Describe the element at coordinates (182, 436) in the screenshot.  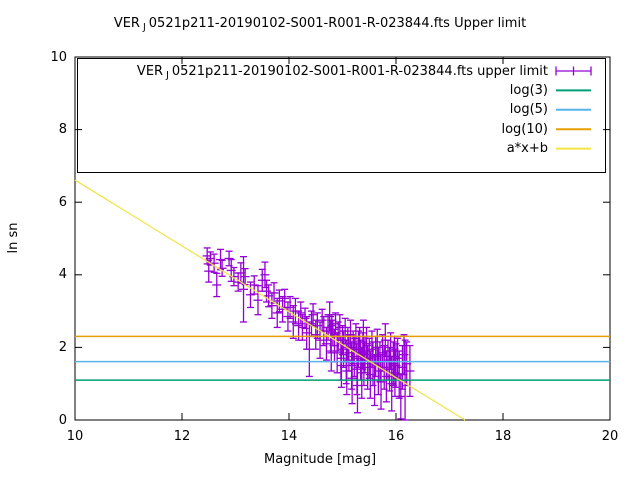
I see `x-tick-label-12: 12` at that location.